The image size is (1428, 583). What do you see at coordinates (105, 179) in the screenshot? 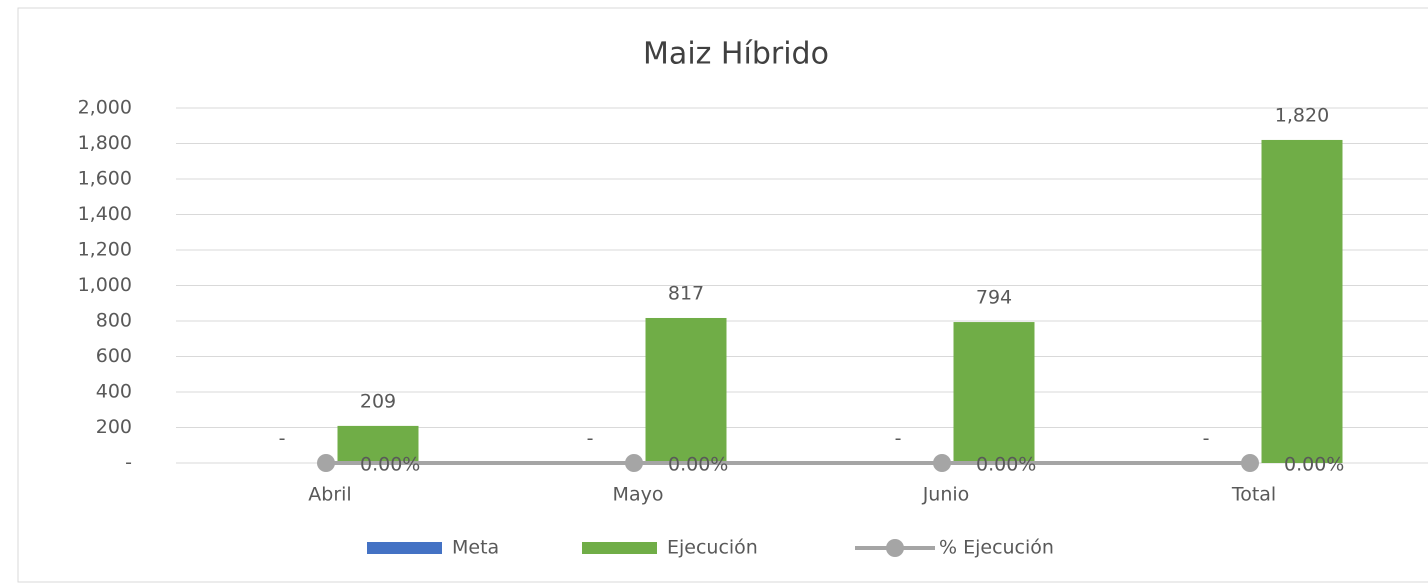
I see `y-tick-label: 1,600` at bounding box center [105, 179].